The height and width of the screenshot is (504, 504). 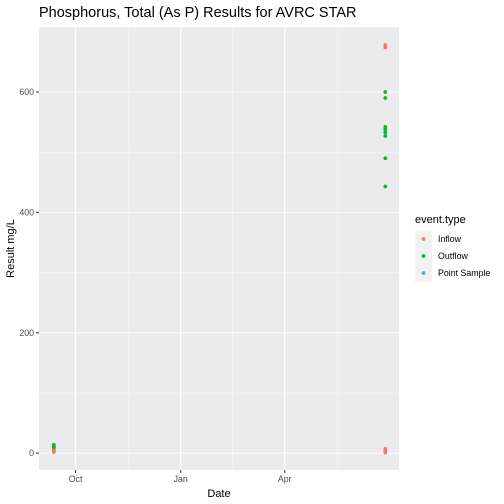 What do you see at coordinates (26, 92) in the screenshot?
I see `y-tick-label: 600` at bounding box center [26, 92].